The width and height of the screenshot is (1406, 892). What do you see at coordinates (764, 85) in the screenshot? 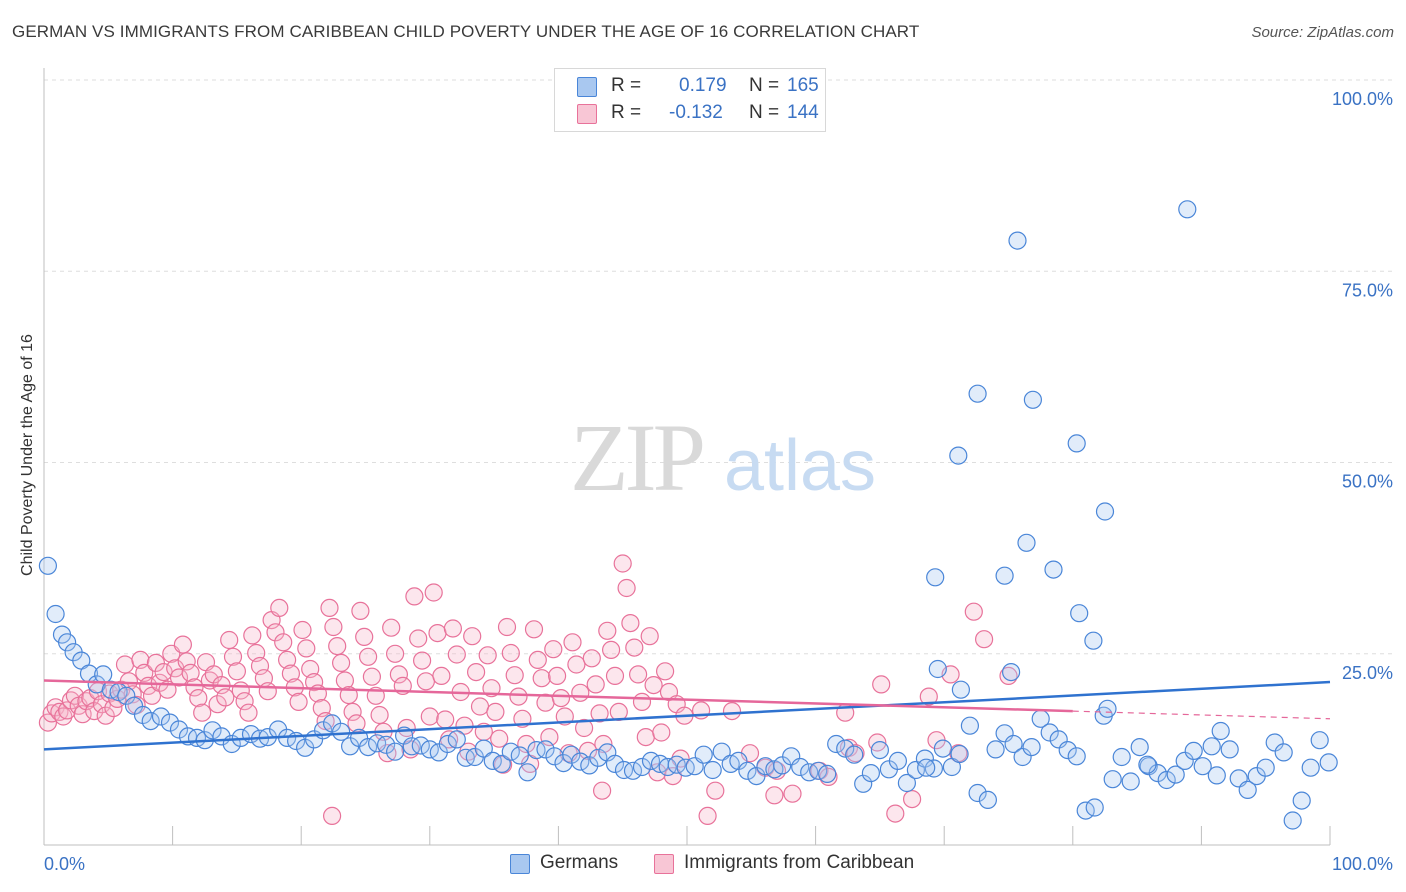
I see `legend-n-label: N =` at bounding box center [764, 85].